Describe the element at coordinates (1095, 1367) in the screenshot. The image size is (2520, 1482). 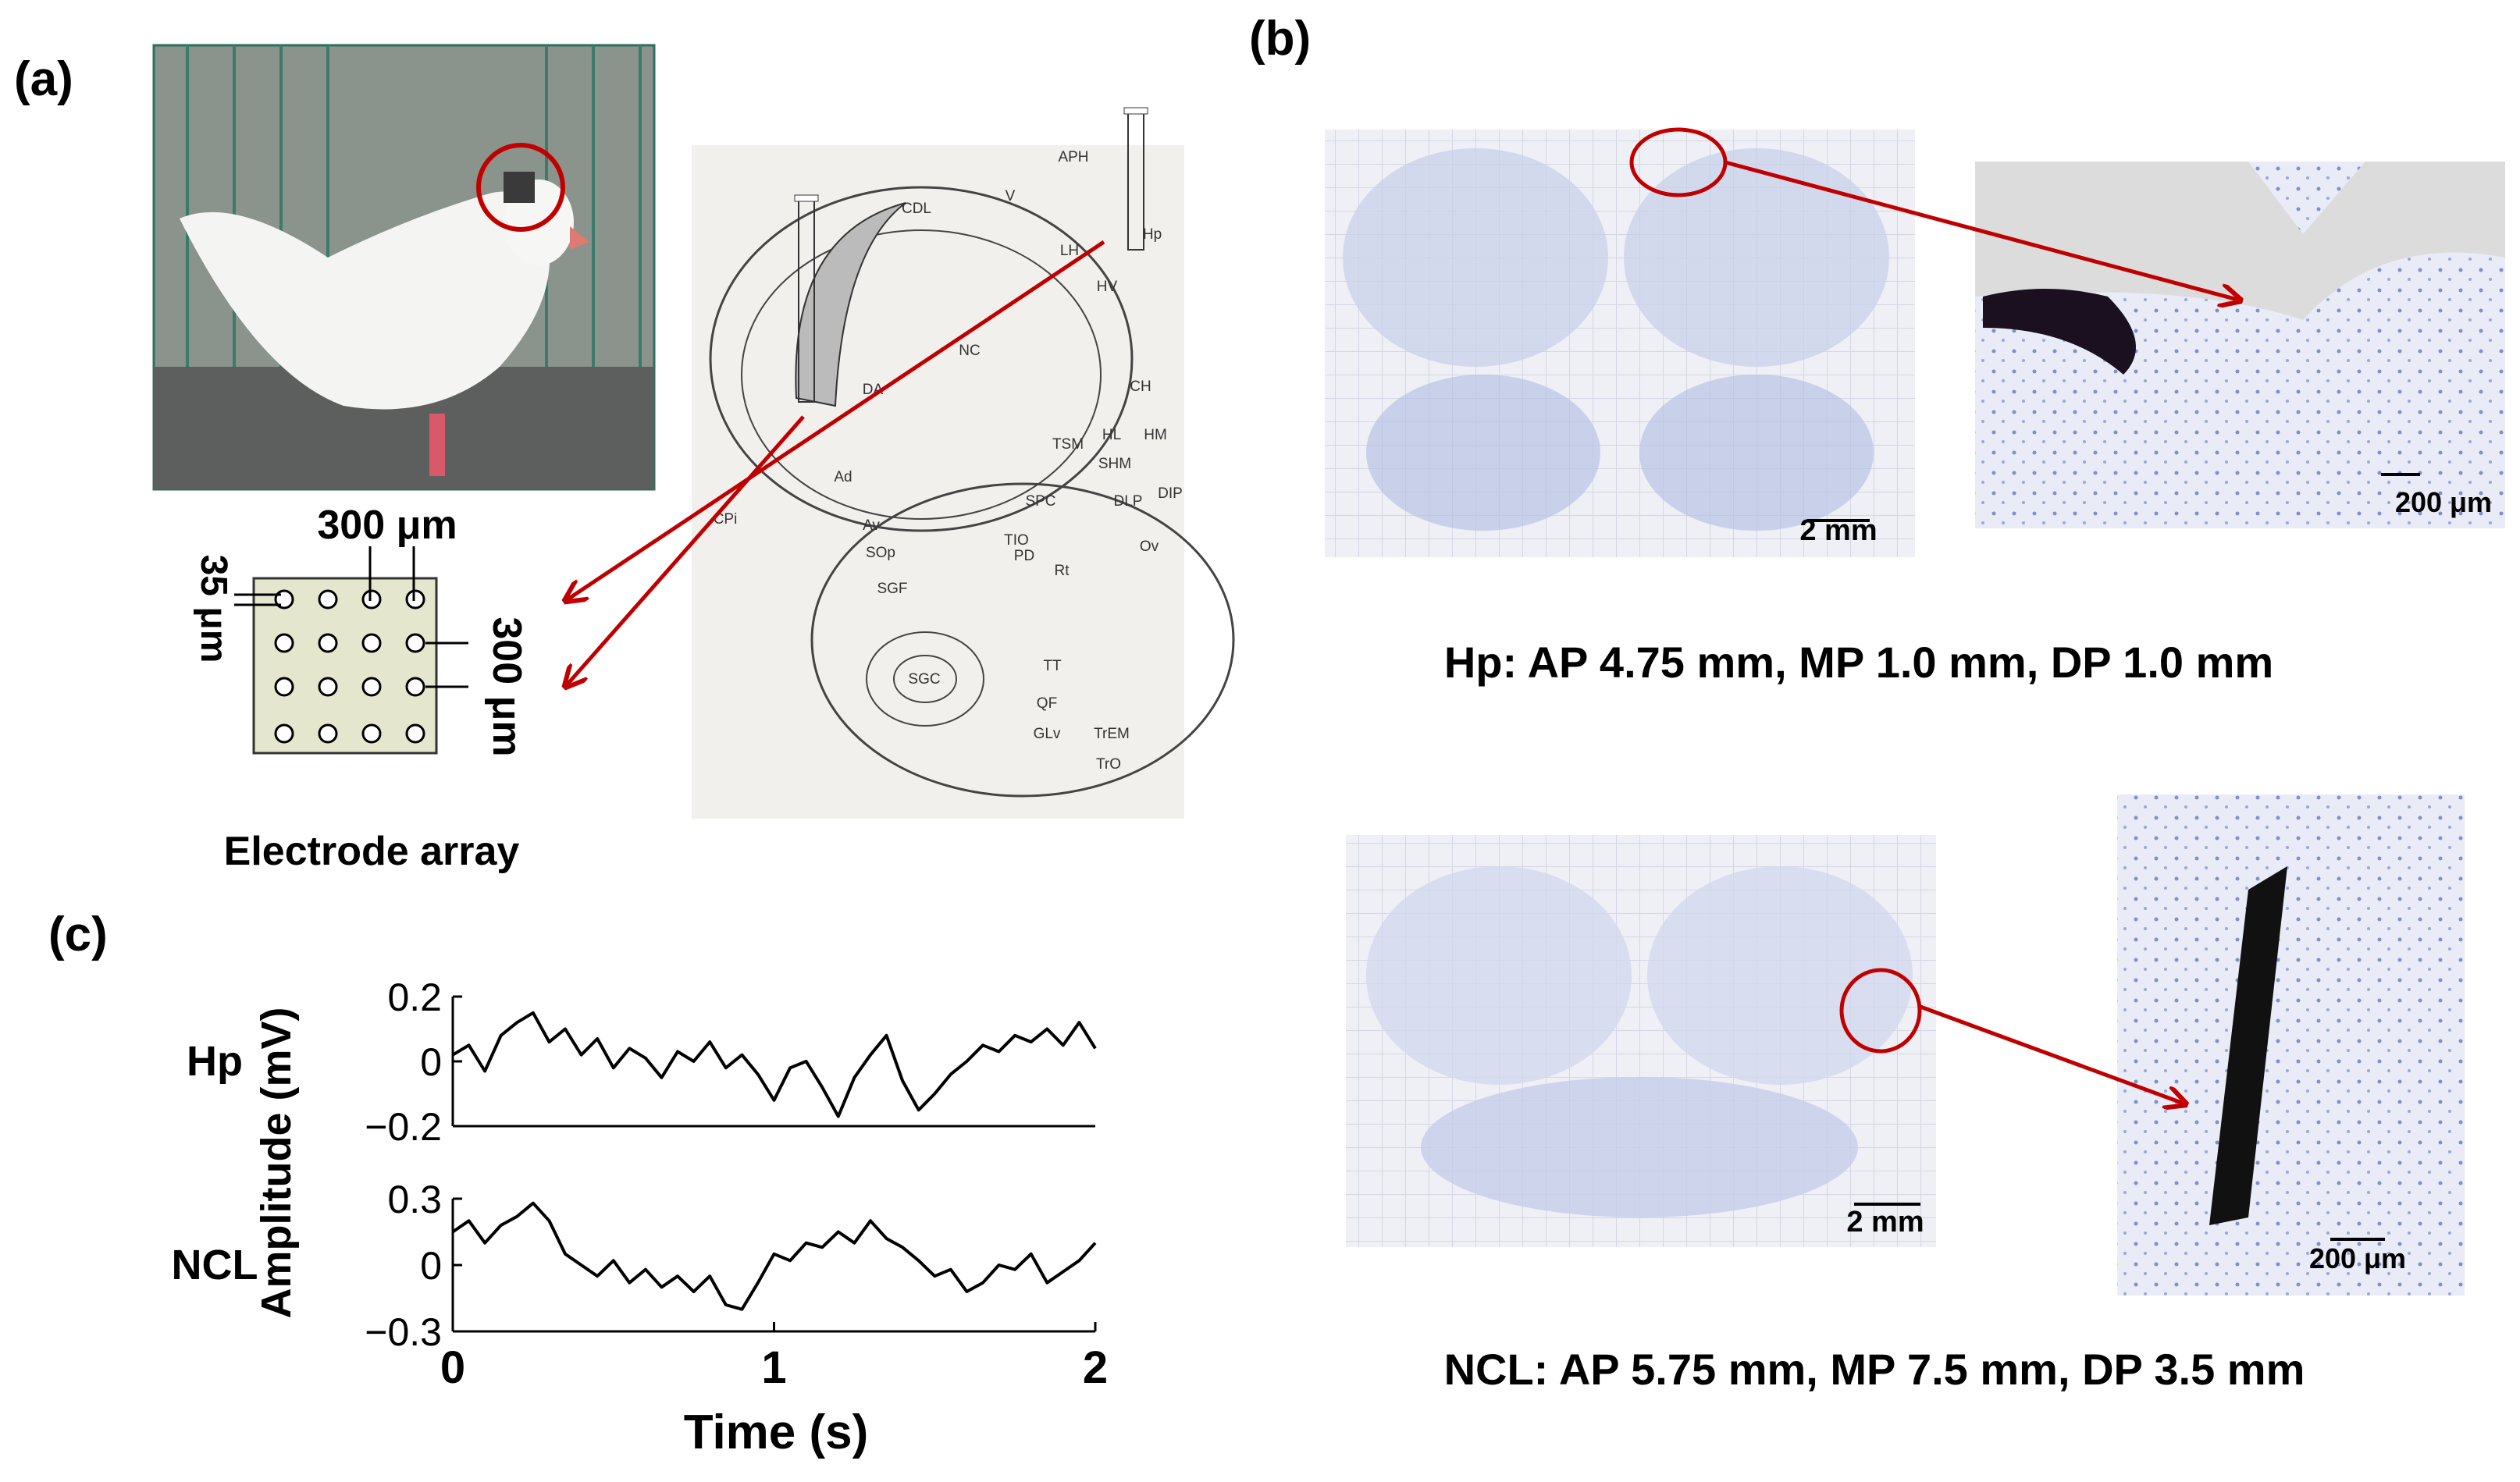
I see `x-tick-label: 2` at that location.